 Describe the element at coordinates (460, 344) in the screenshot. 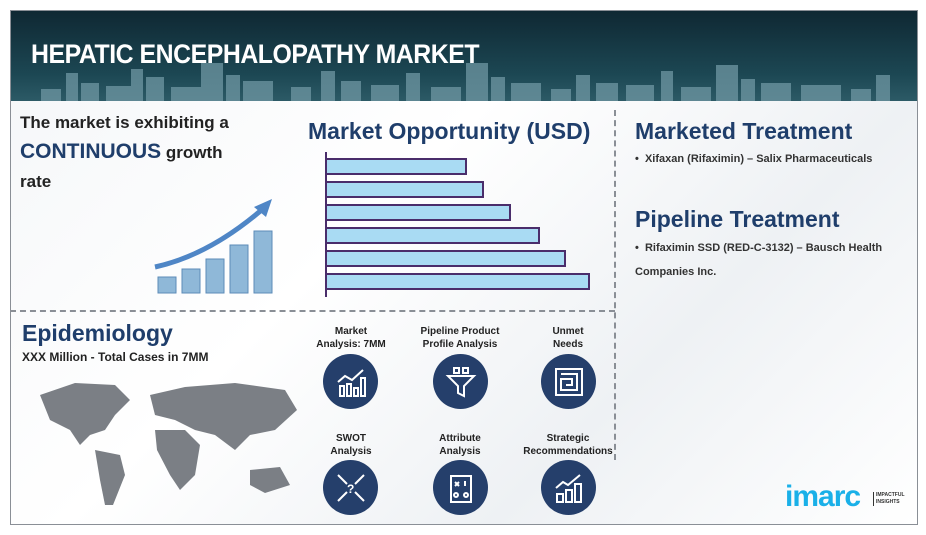

I see `service-label-line2: Profile Analysis` at that location.